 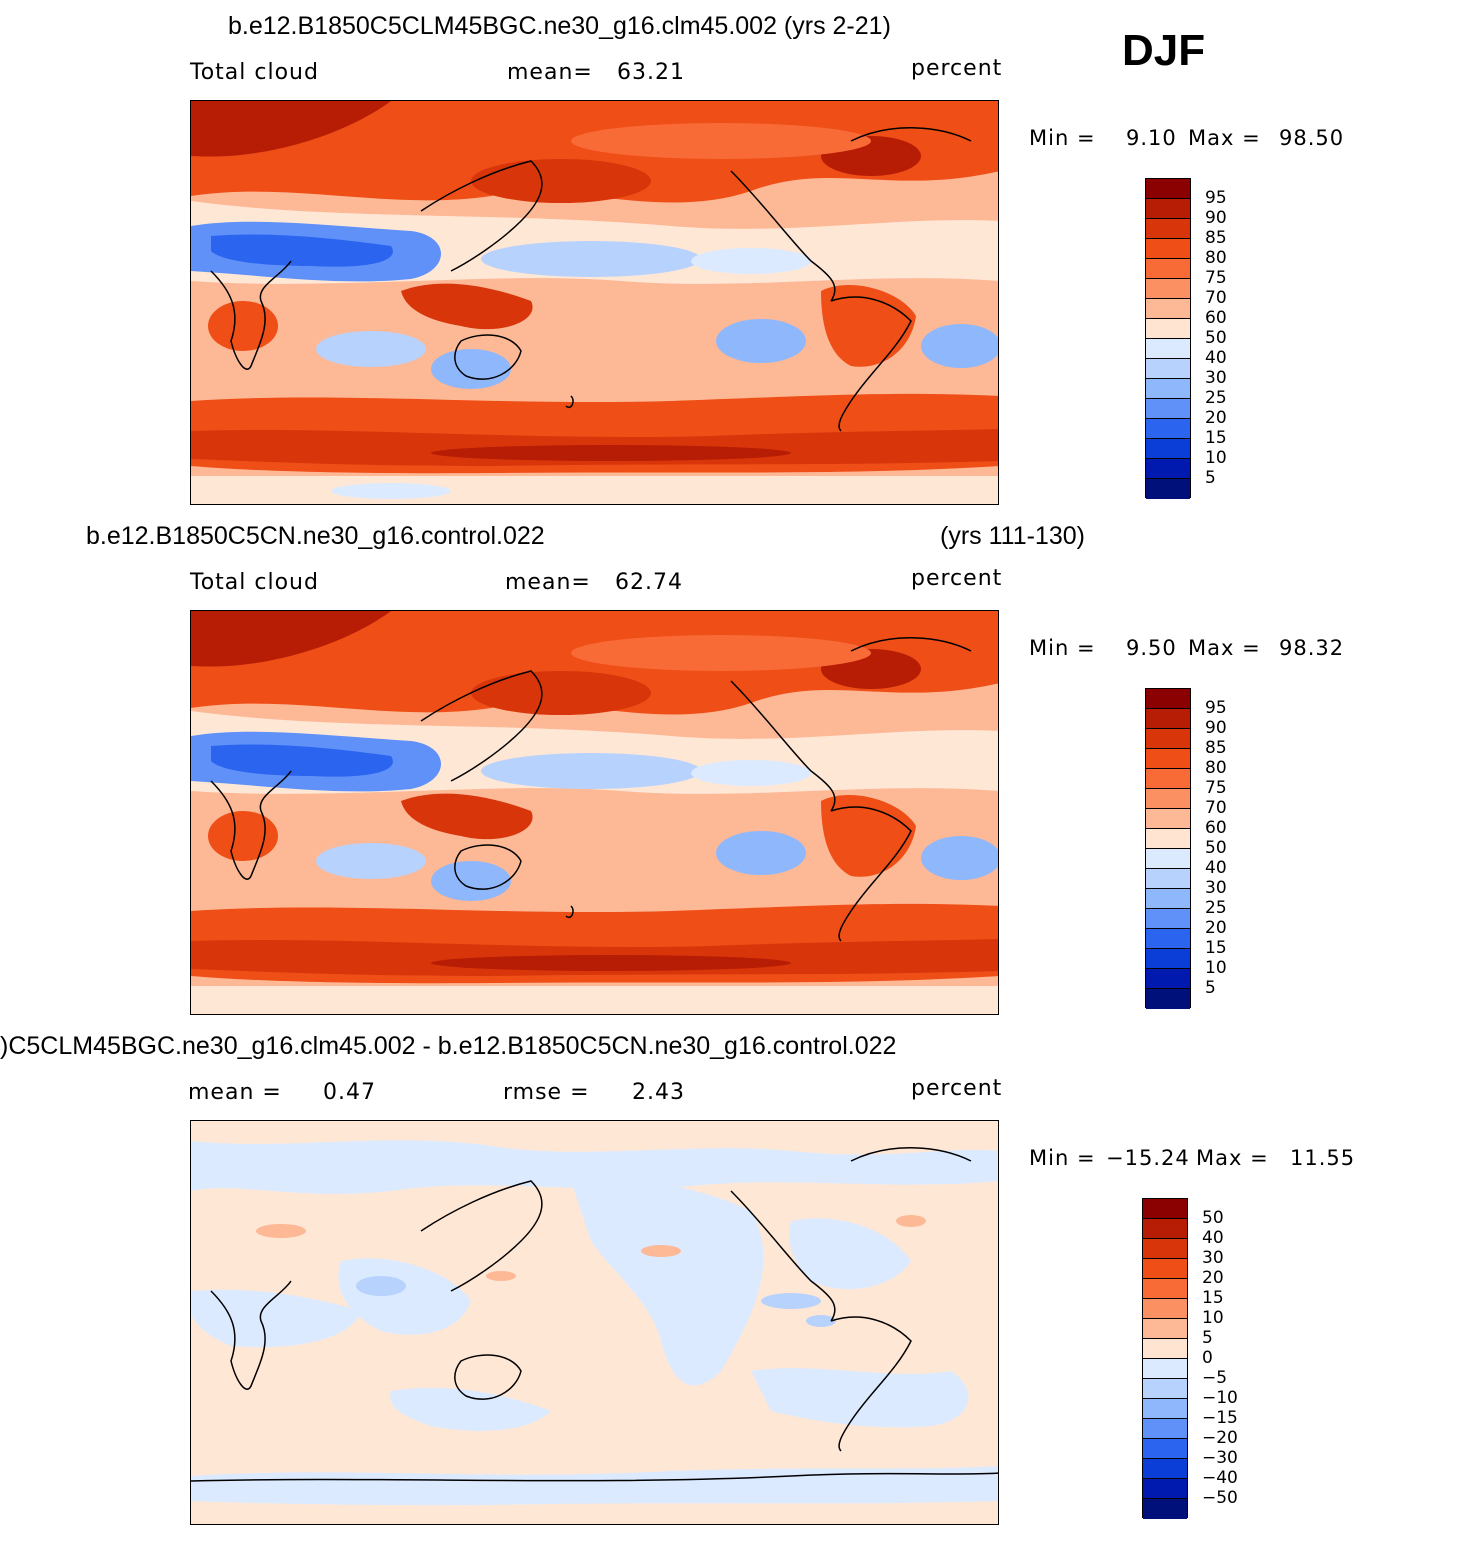 I want to click on panel-3-rmse-value: 2.43, so click(x=658, y=1092).